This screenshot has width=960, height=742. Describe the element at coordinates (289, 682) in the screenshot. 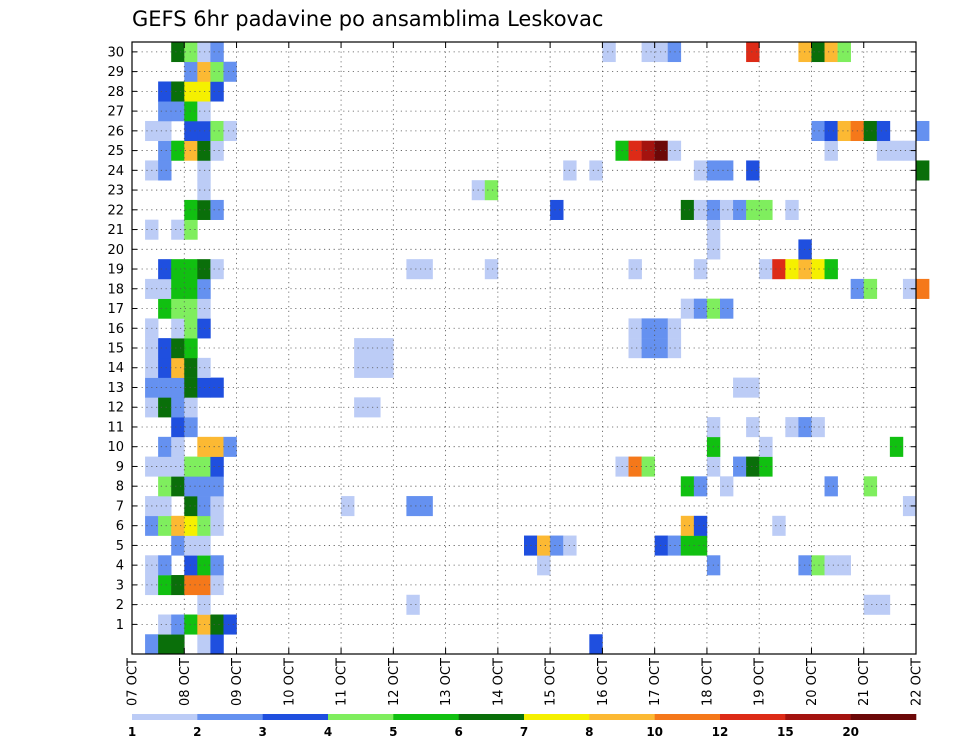

I see `x-tick-label: 10 OCT` at that location.